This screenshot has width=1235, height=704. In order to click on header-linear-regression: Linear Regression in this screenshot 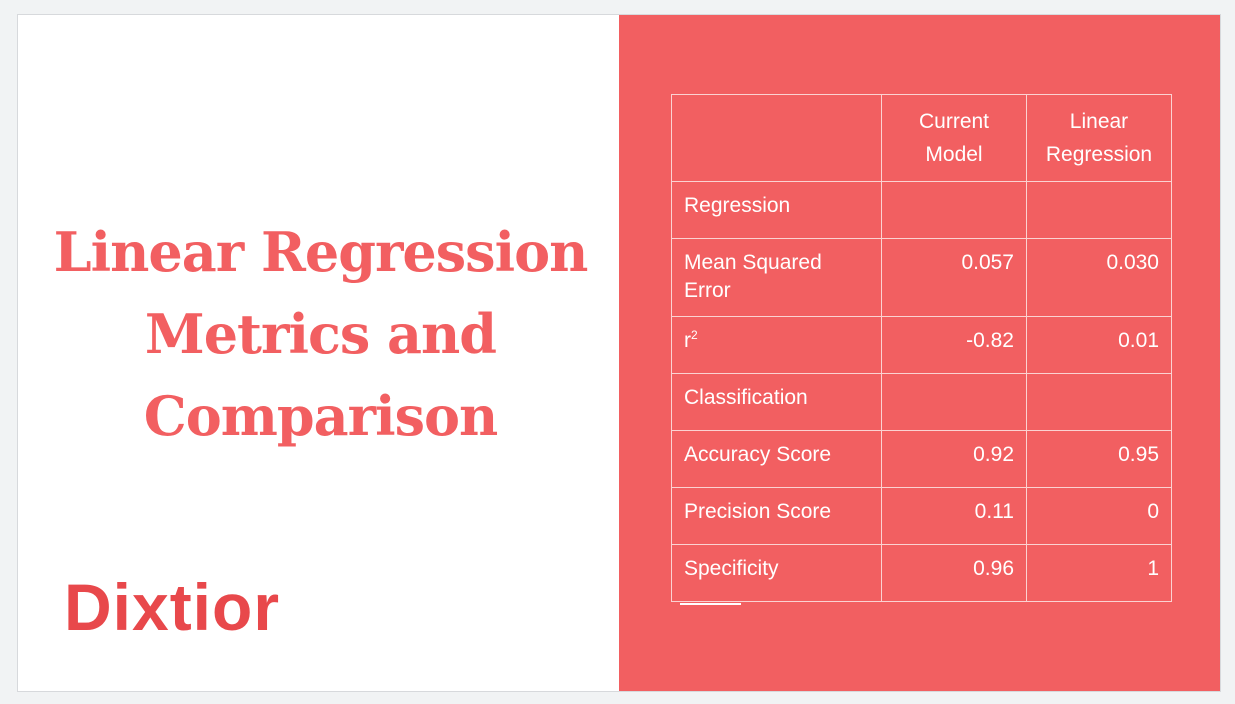, I will do `click(1099, 138)`.